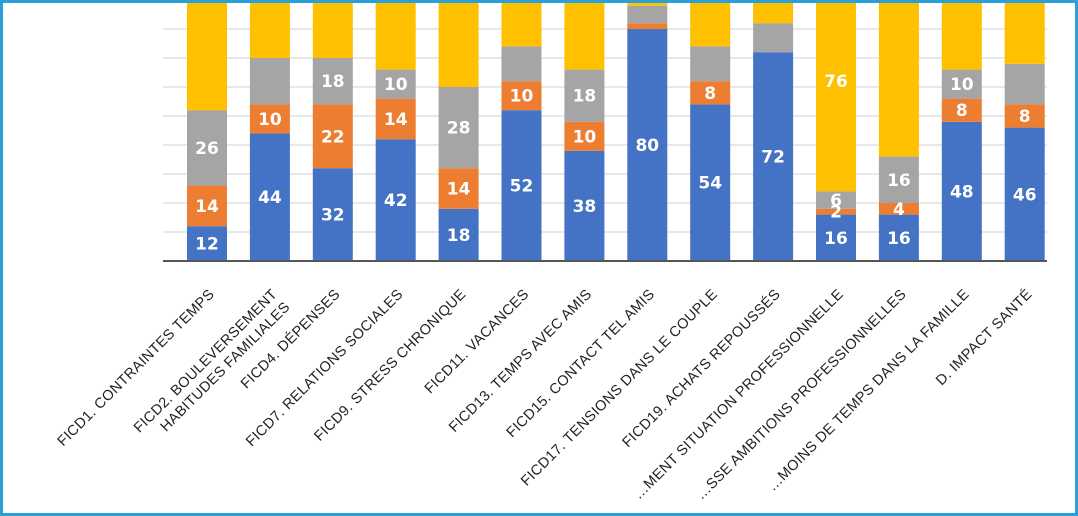 Image resolution: width=1078 pixels, height=516 pixels. Describe the element at coordinates (738, 394) in the screenshot. I see `x-tick-label: …MENT SITUATION PROFESSIONNELLE` at that location.